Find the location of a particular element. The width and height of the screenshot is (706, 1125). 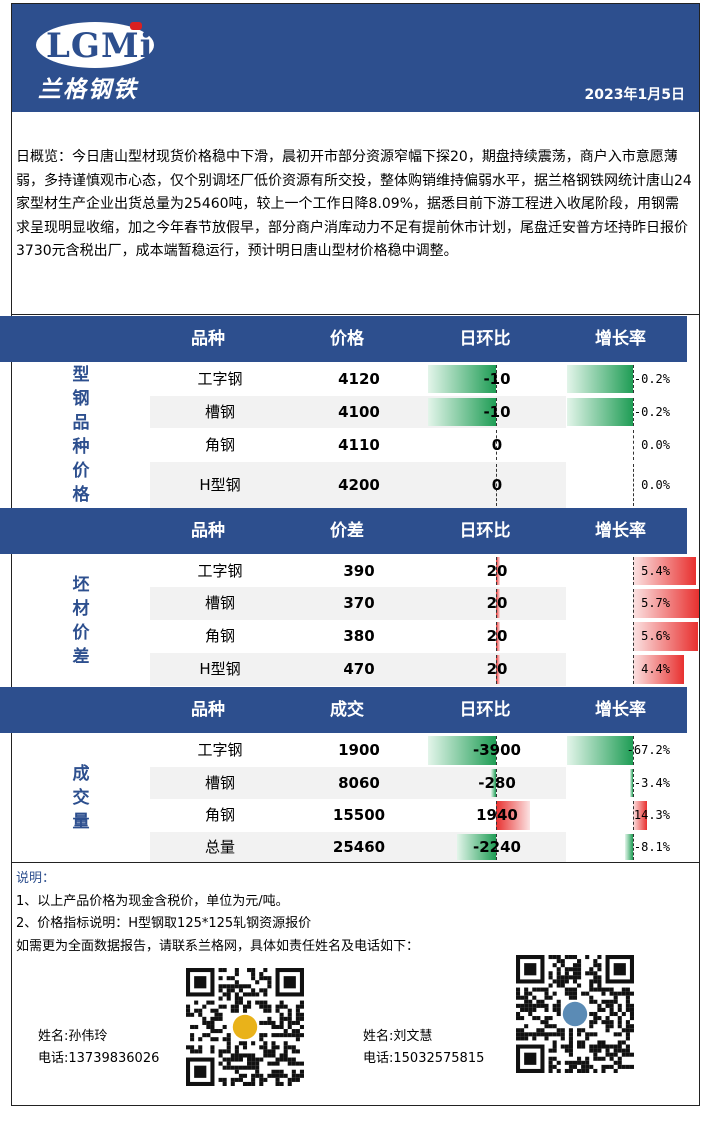

logo-accent is located at coordinates (136, 26).